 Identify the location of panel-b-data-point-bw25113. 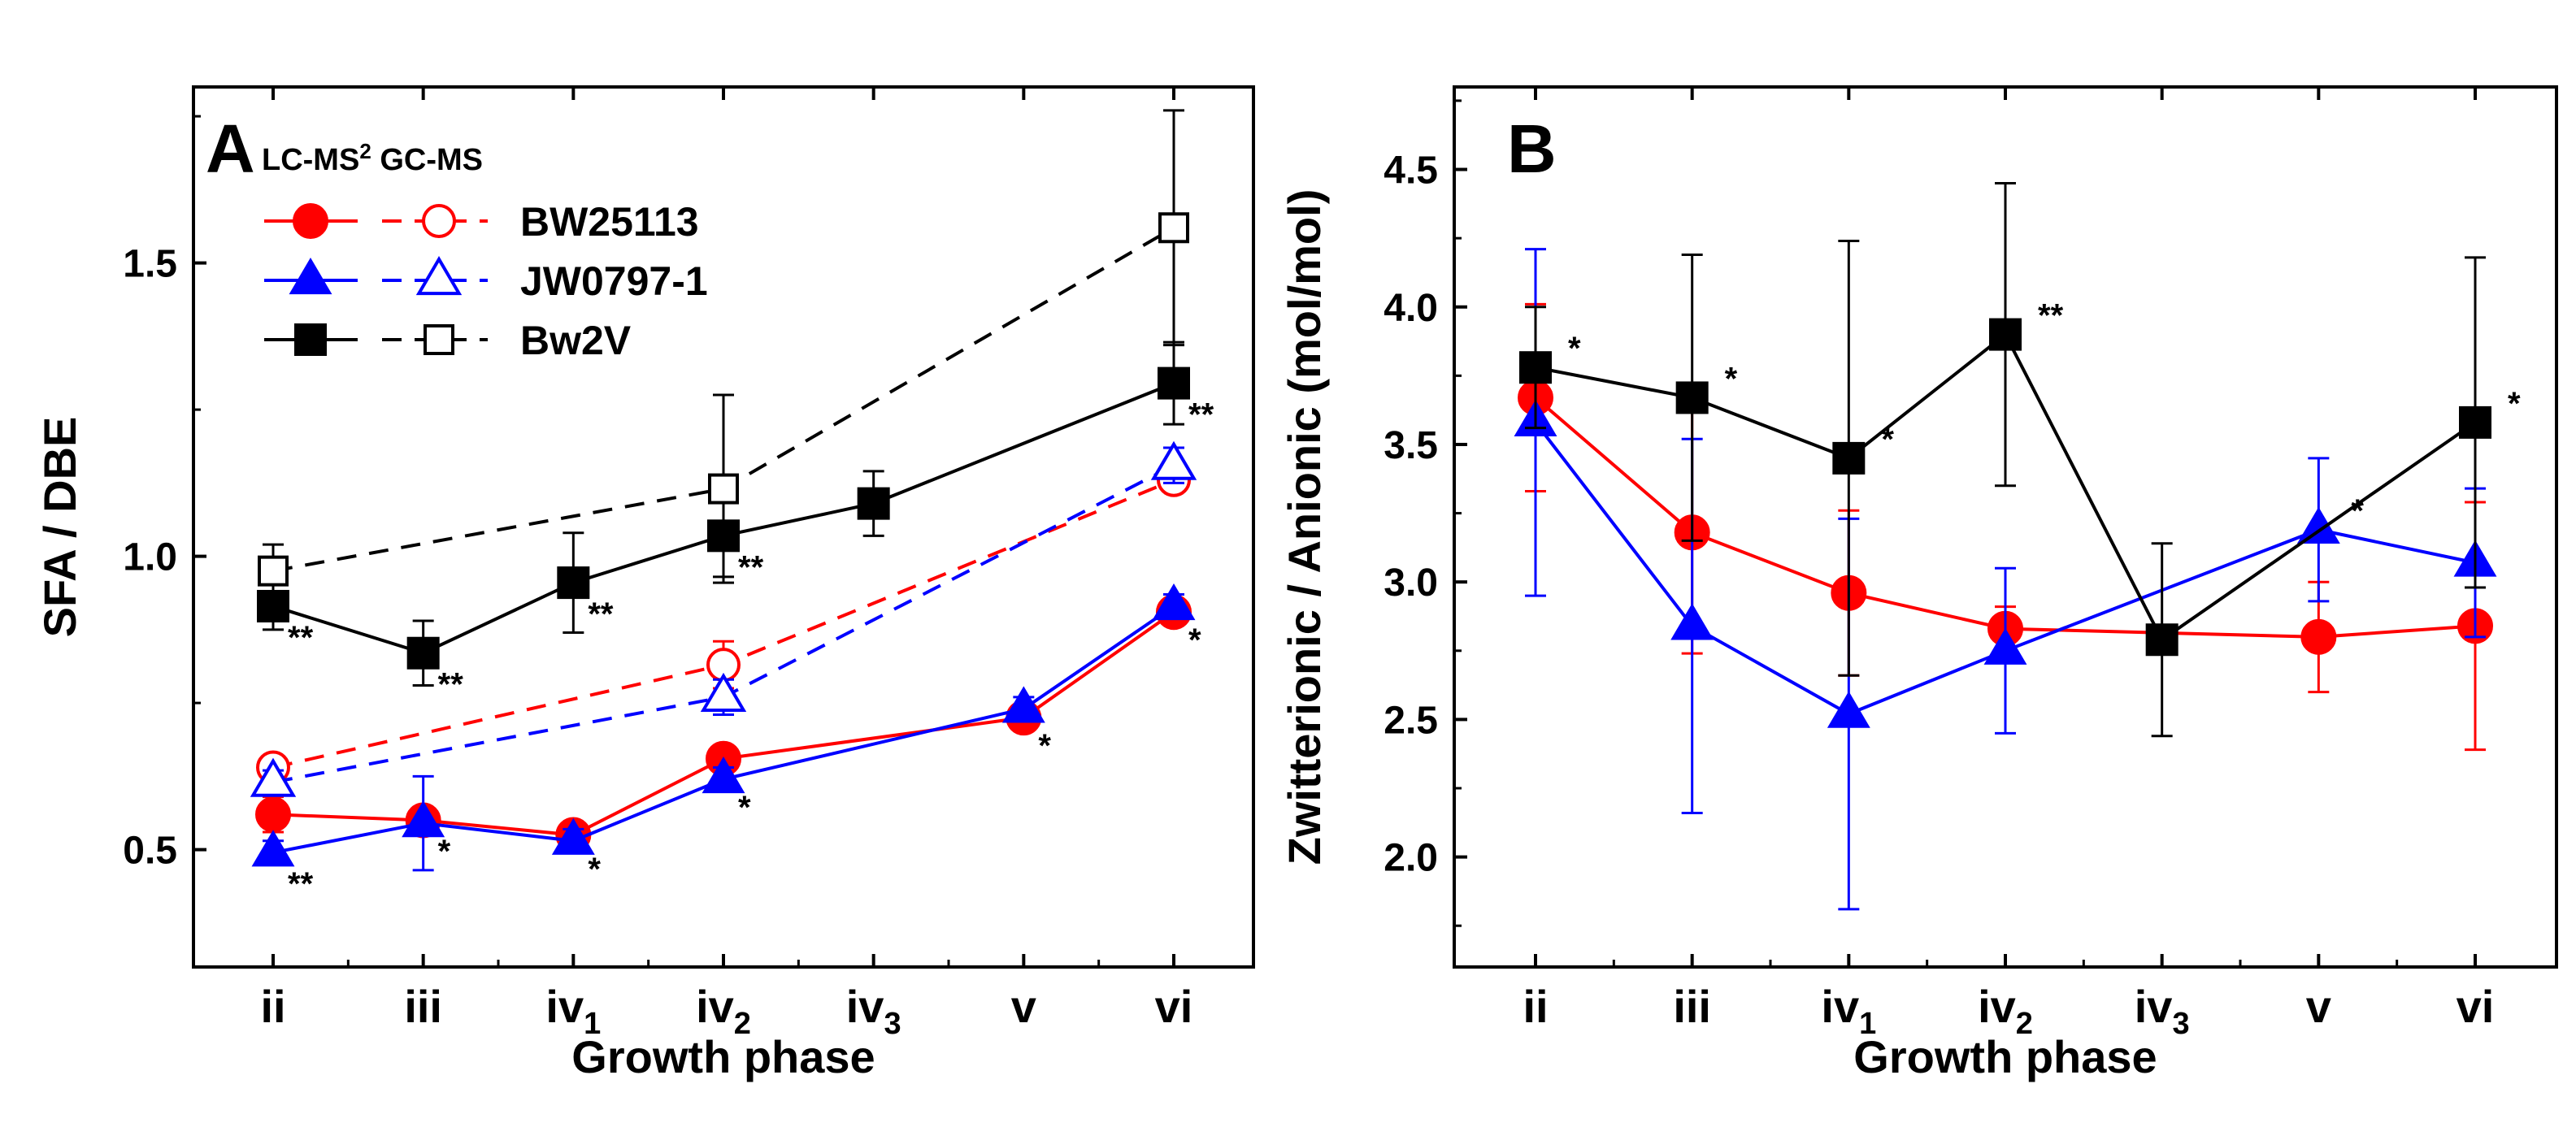
(2318, 637).